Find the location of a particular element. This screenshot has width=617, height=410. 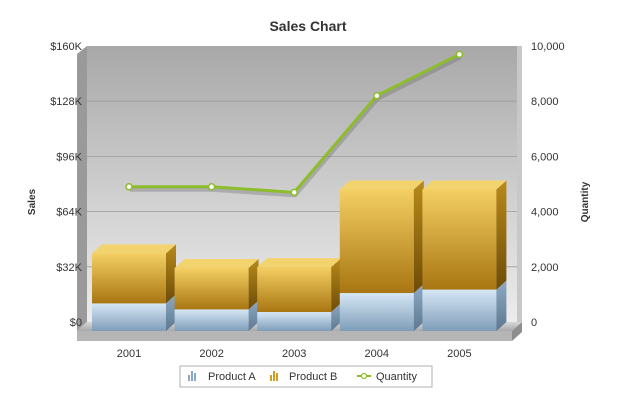

x-tick-label: 2005 is located at coordinates (459, 354).